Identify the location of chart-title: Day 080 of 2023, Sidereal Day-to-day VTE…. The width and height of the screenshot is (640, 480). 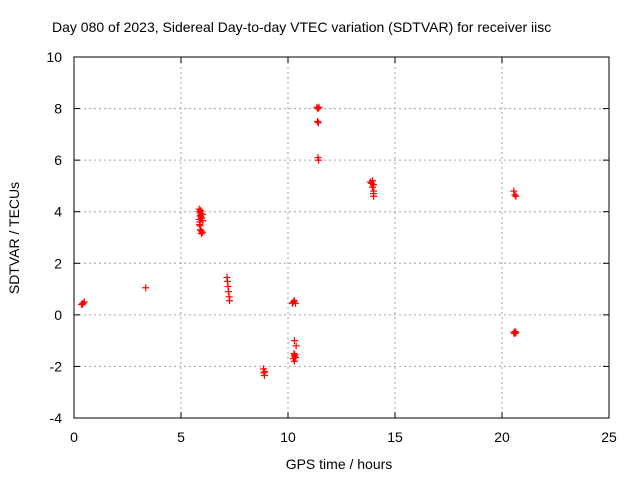
(301, 27).